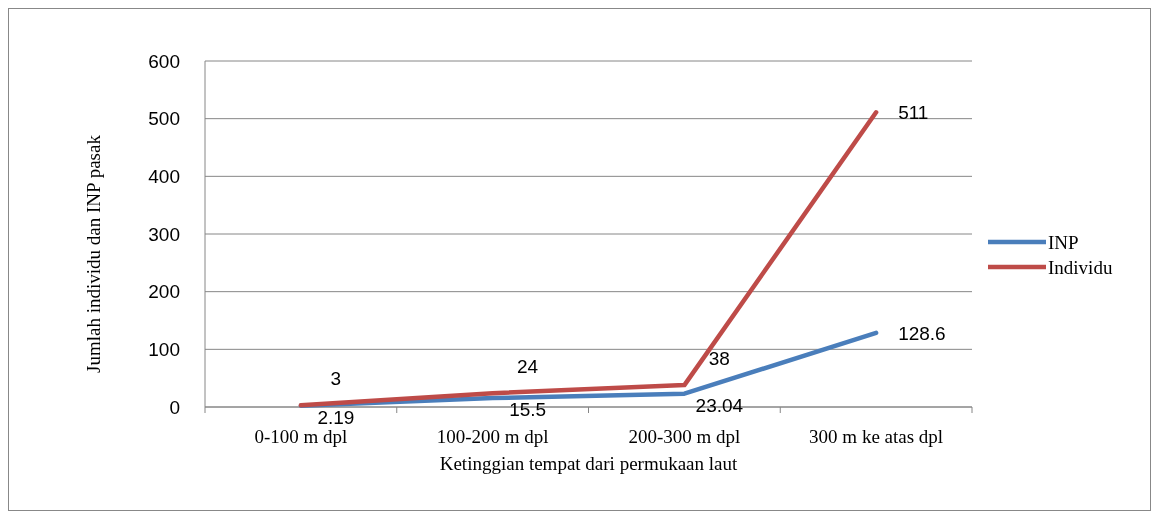  What do you see at coordinates (492, 436) in the screenshot?
I see `x-tick-label: 100-200 m dpl` at bounding box center [492, 436].